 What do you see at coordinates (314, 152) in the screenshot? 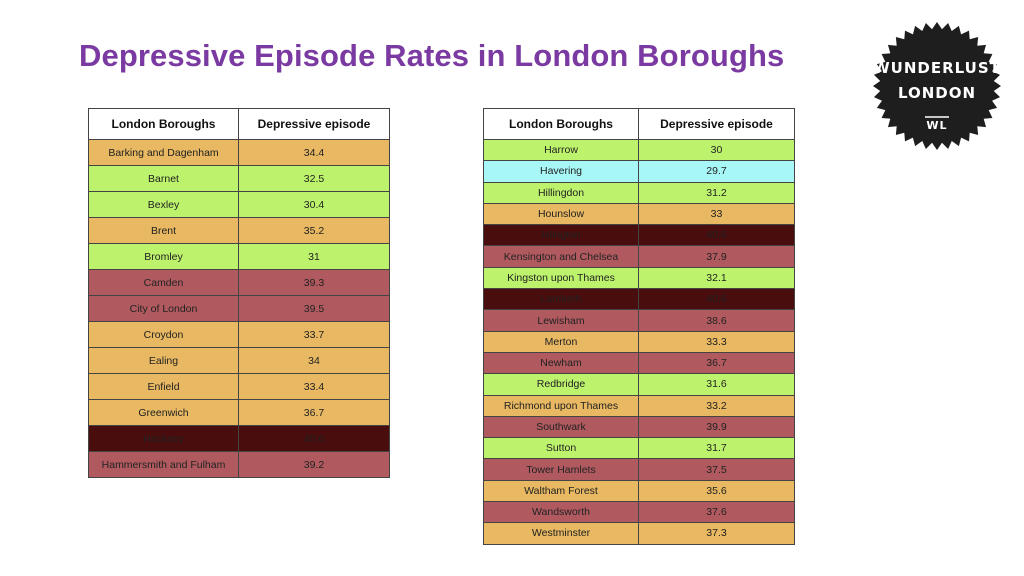
I see `depressive-episode-value-cell: 34.4` at bounding box center [314, 152].